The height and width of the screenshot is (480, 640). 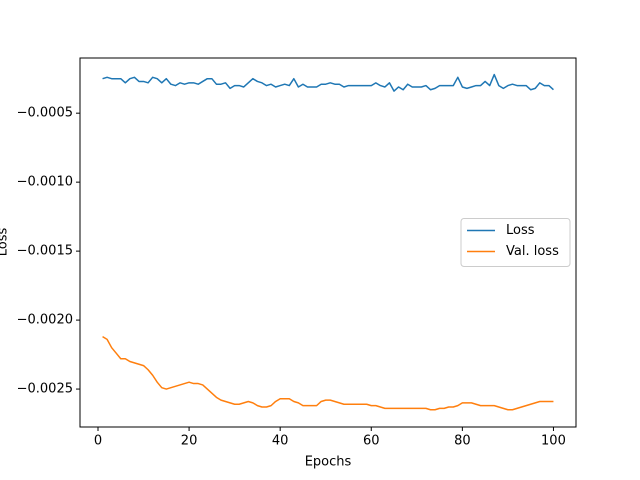 What do you see at coordinates (553, 441) in the screenshot?
I see `x-tick-label: 100` at bounding box center [553, 441].